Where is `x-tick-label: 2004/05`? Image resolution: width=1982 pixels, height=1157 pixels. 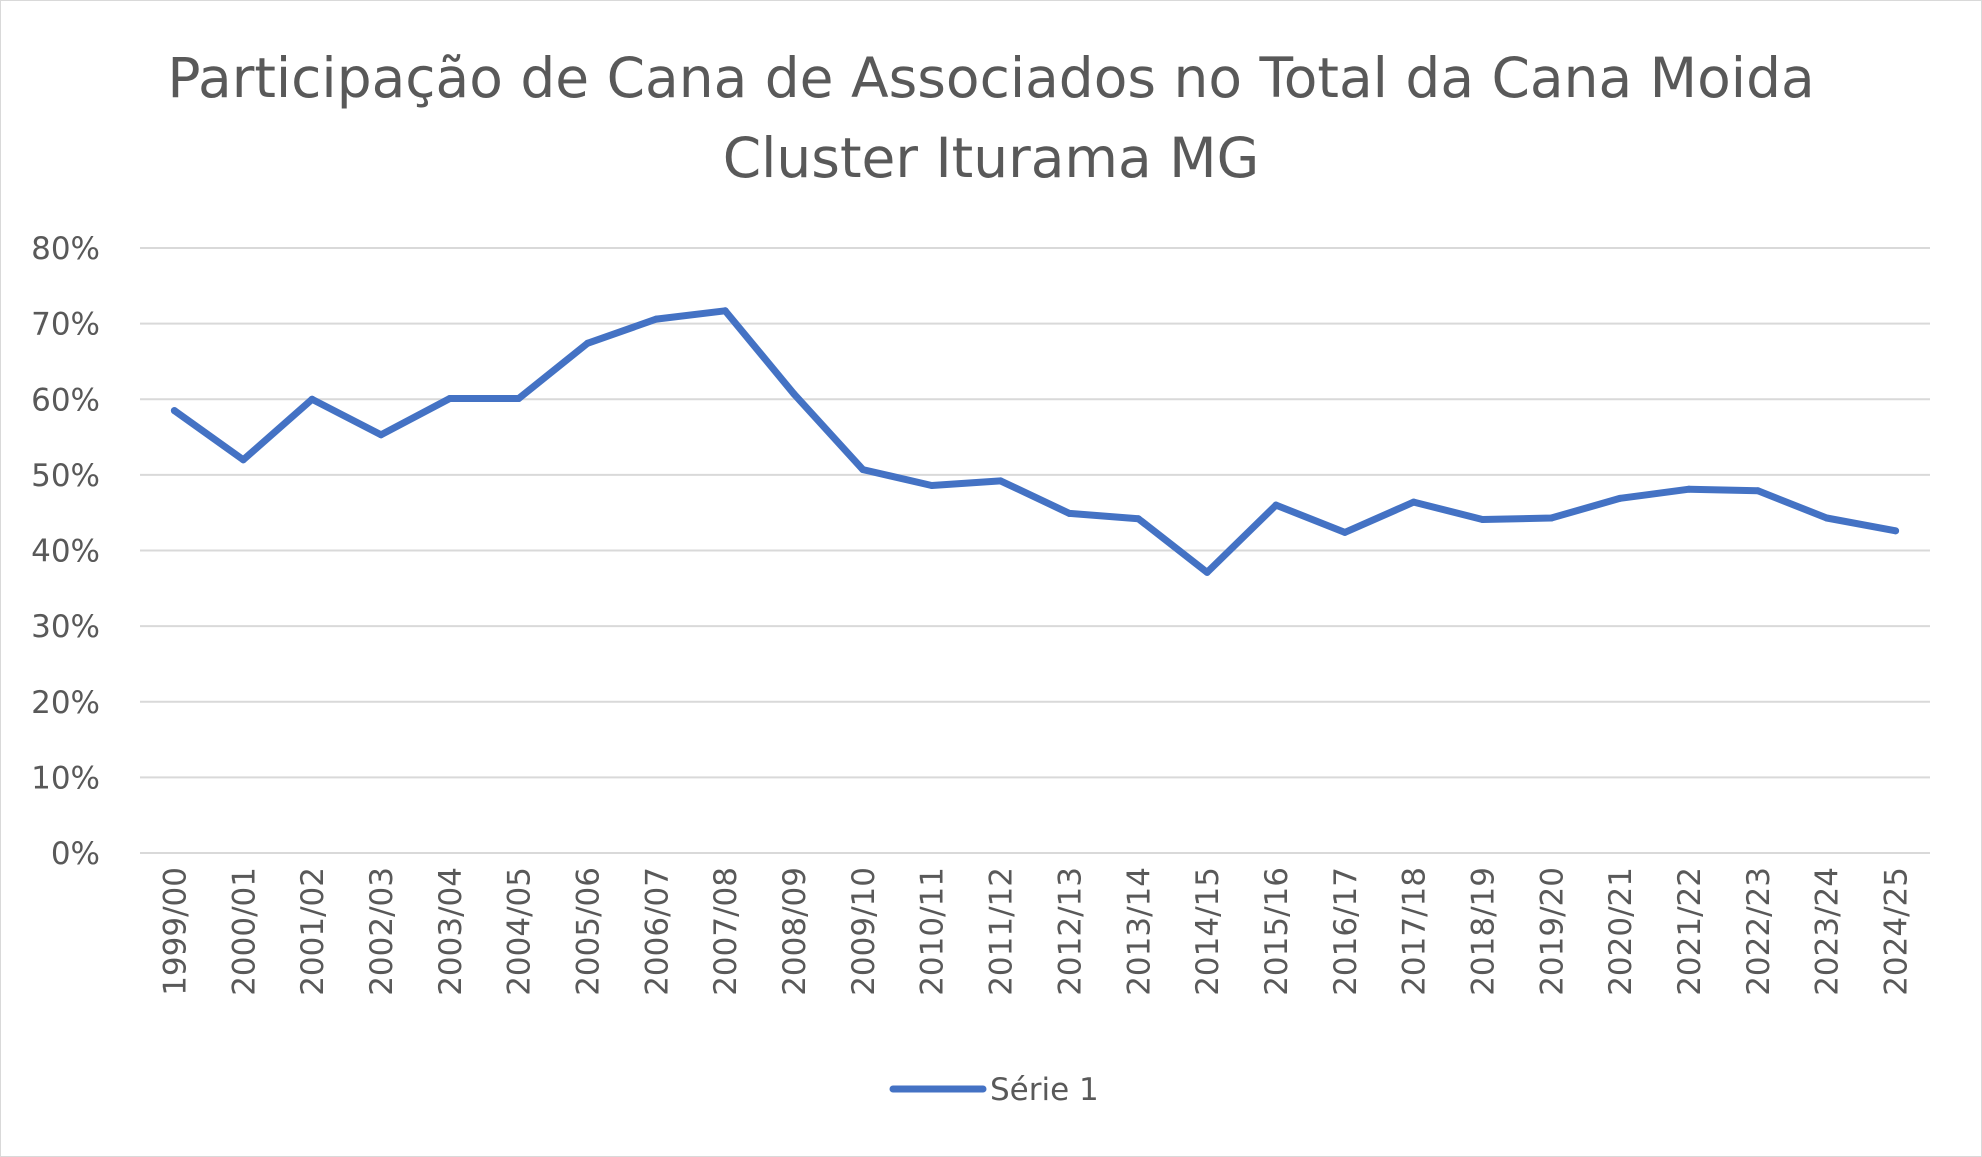
x-tick-label: 2004/05 is located at coordinates (520, 931).